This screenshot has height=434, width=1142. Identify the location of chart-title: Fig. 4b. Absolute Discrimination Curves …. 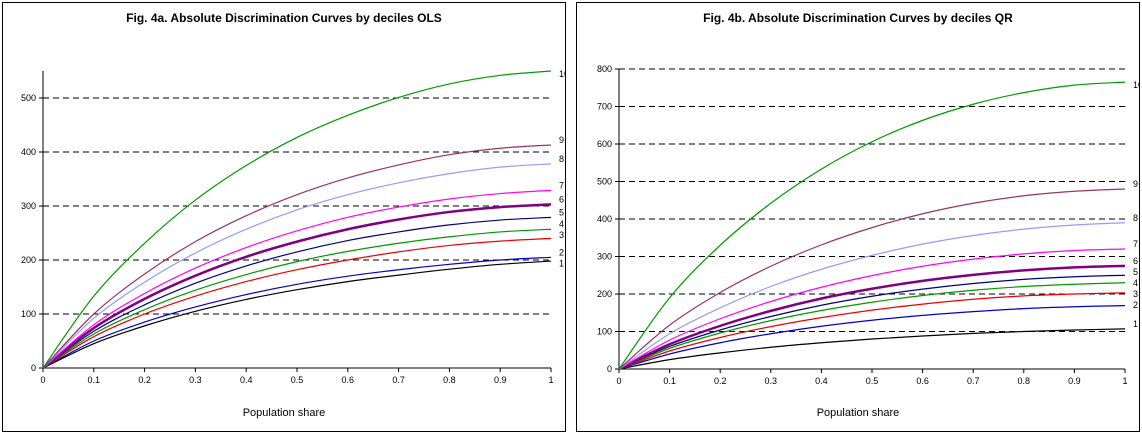
(858, 18).